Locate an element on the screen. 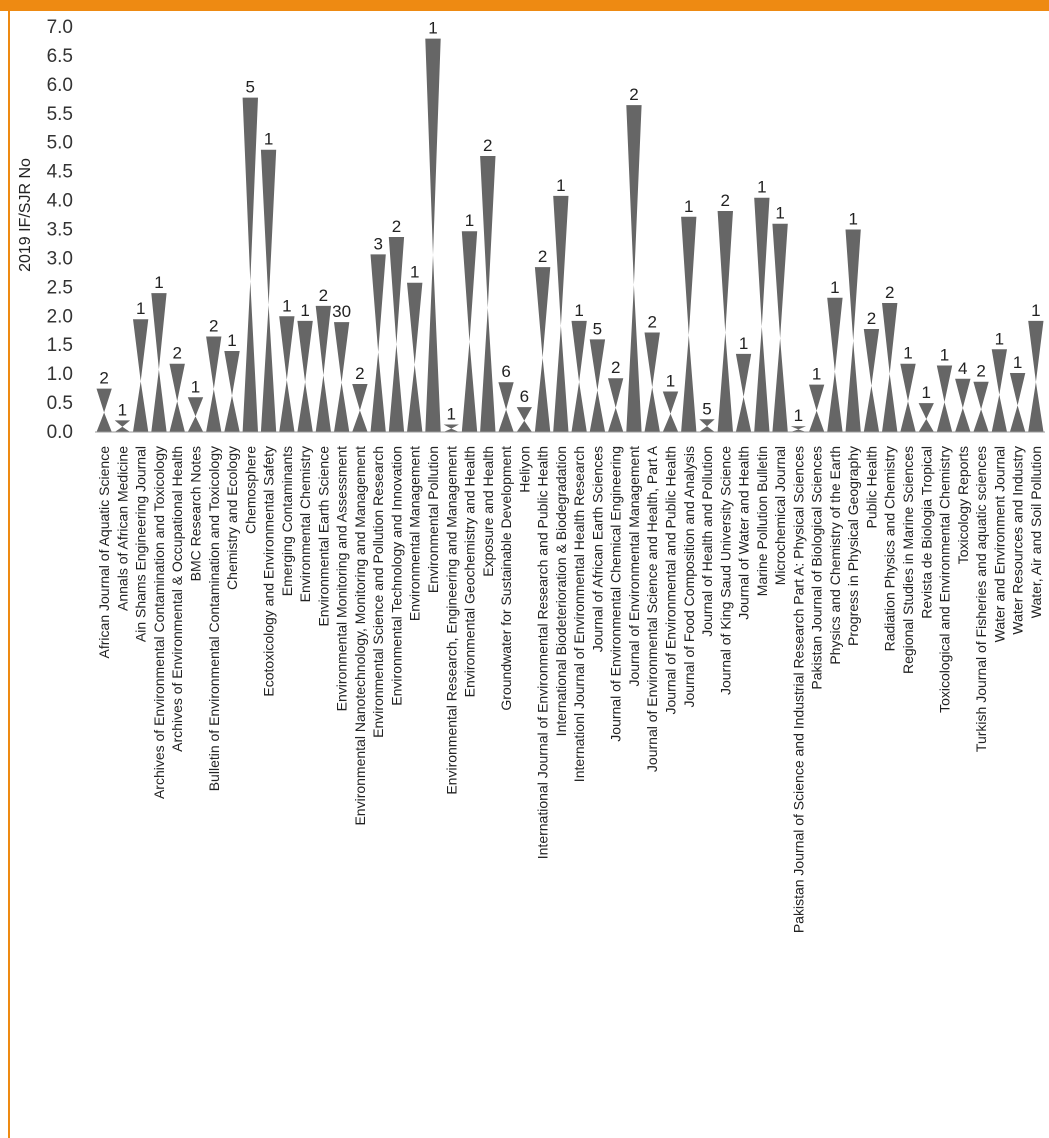 The height and width of the screenshot is (1138, 1049). x-category-label: Radiation Physics and Chemistry is located at coordinates (890, 548).